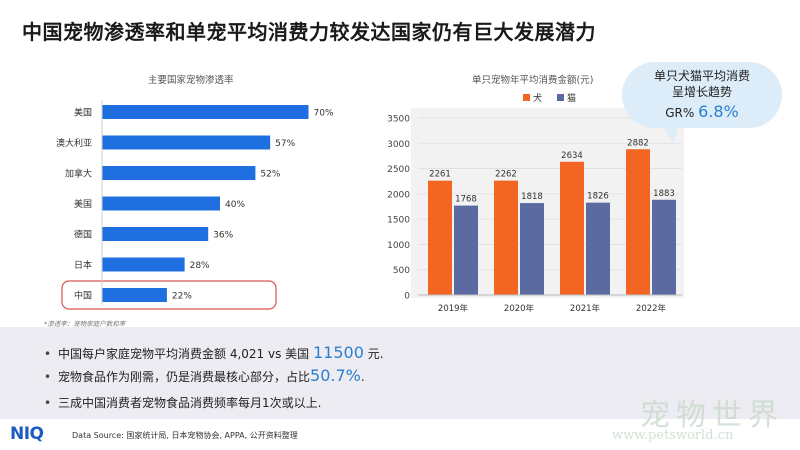 This screenshot has height=450, width=800. I want to click on finding-1: • 中国每户家庭宠物平均消费金额 4,021 vs 美国 11500 元., so click(214, 352).